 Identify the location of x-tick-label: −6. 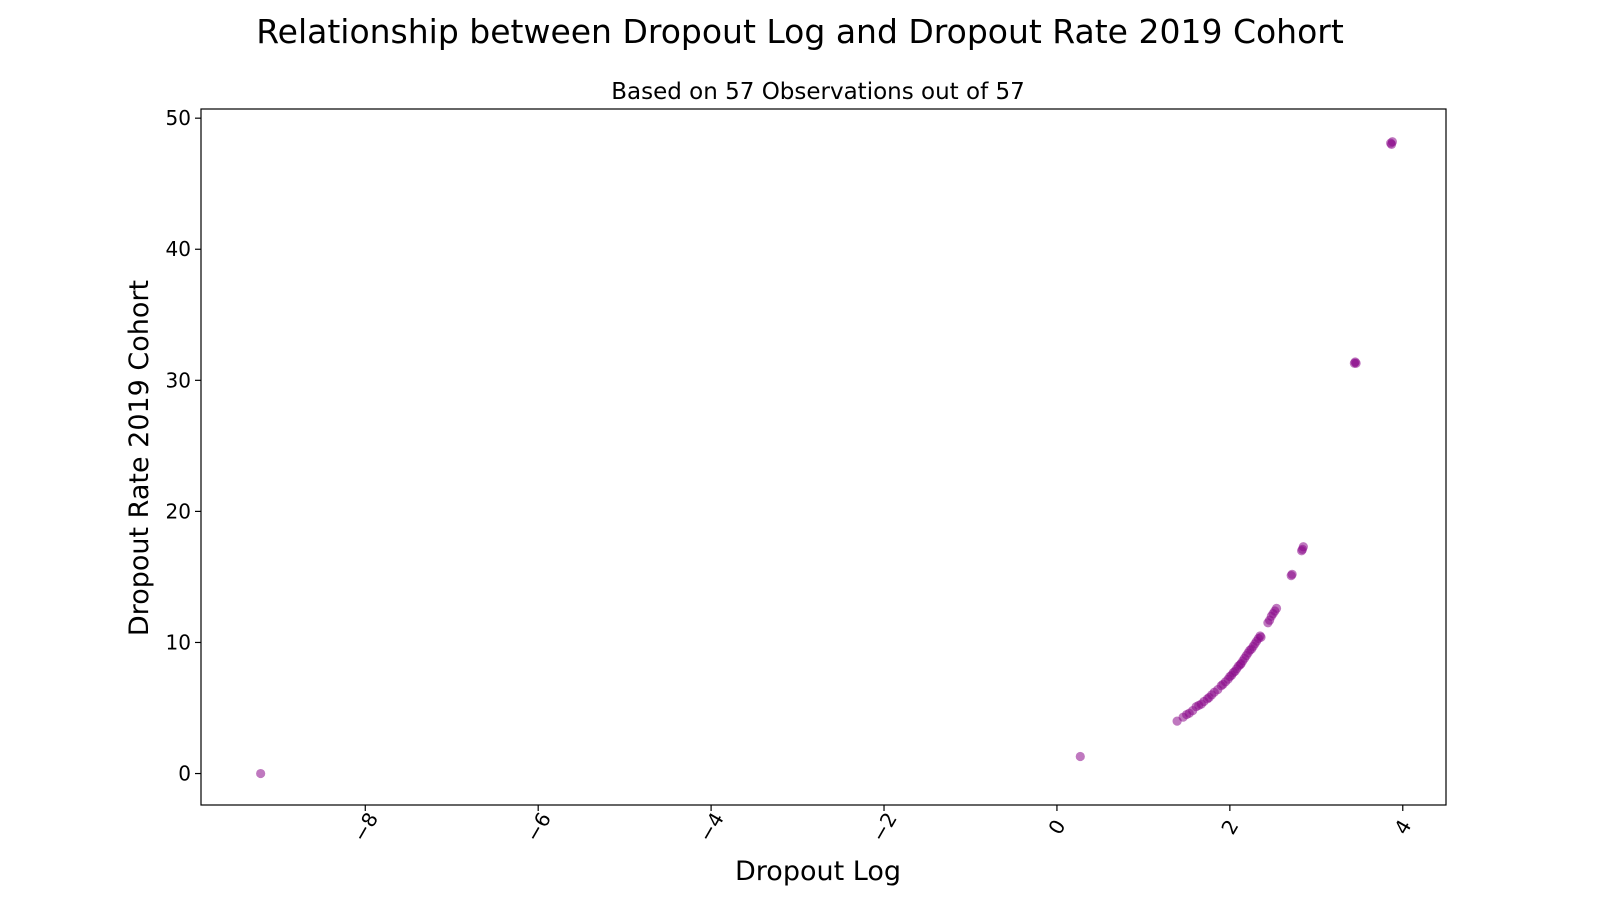
(538, 827).